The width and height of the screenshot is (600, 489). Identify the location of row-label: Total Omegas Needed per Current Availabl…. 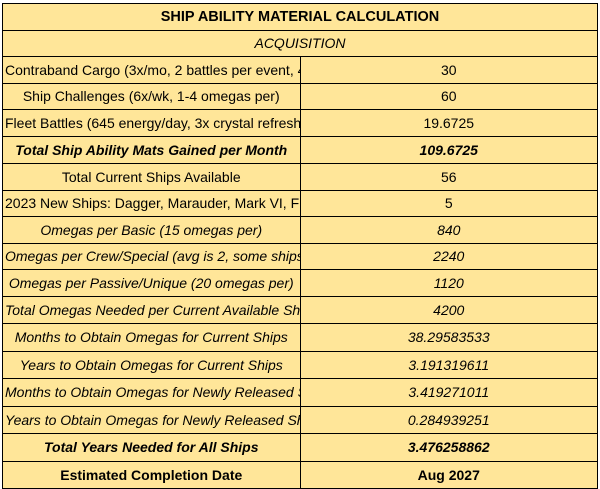
(151, 309).